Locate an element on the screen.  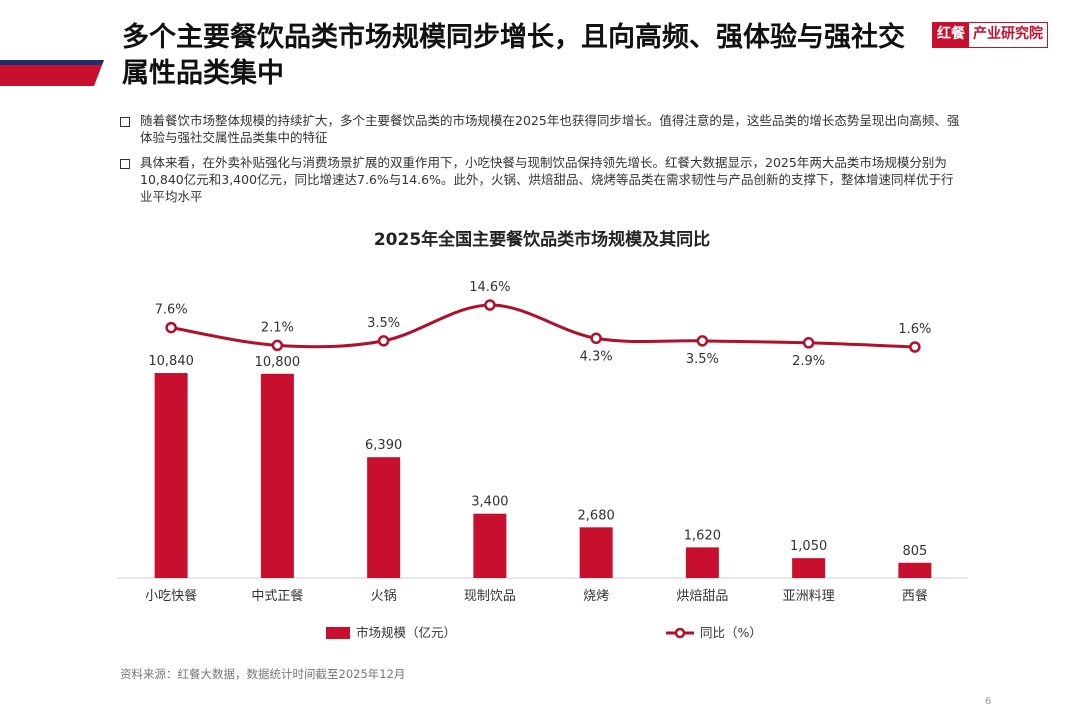
yoy-line is located at coordinates (542, 326).